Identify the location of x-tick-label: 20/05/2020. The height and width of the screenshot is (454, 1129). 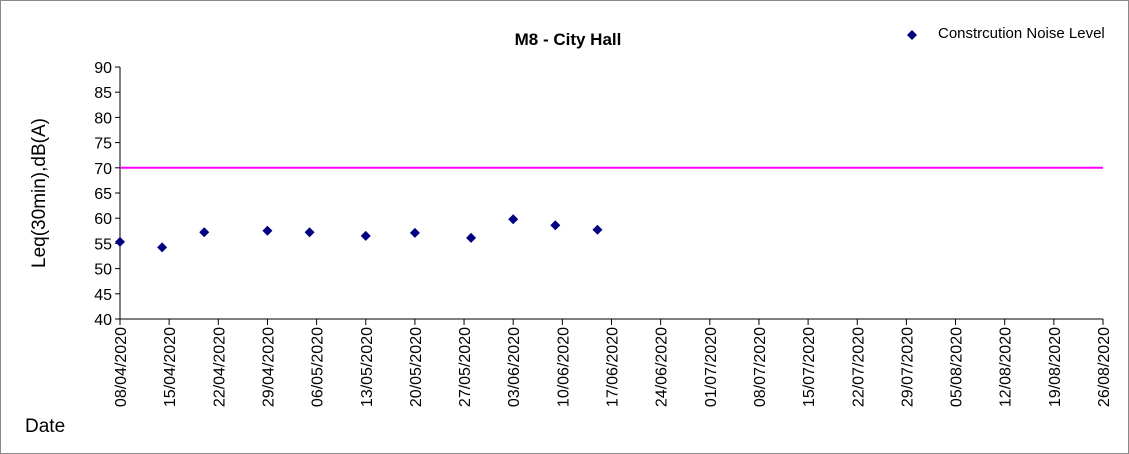
(416, 367).